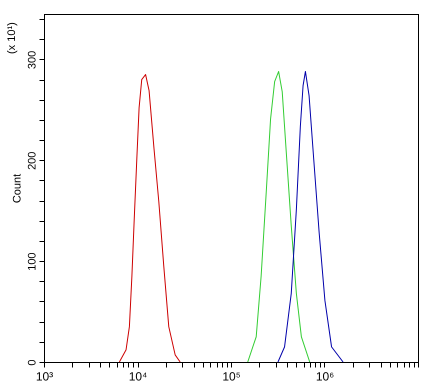  Describe the element at coordinates (138, 377) in the screenshot. I see `x-tick-label: 10⁴` at that location.